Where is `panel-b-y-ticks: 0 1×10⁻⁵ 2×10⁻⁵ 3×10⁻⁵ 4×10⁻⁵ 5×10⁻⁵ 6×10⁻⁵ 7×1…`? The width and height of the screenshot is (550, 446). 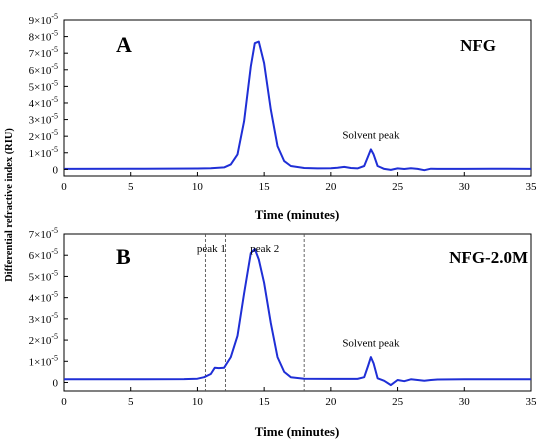 panel-b-y-ticks: 0 1×10⁻⁵ 2×10⁻⁵ 3×10⁻⁵ 4×10⁻⁵ 5×10⁻⁵ 6×10⁻⁵ 7×1… is located at coordinates (48, 308).